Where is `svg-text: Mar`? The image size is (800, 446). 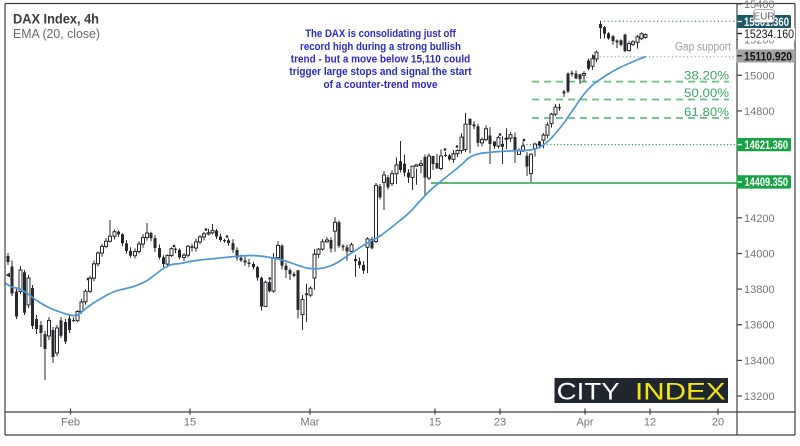
svg-text: Mar is located at coordinates (310, 423).